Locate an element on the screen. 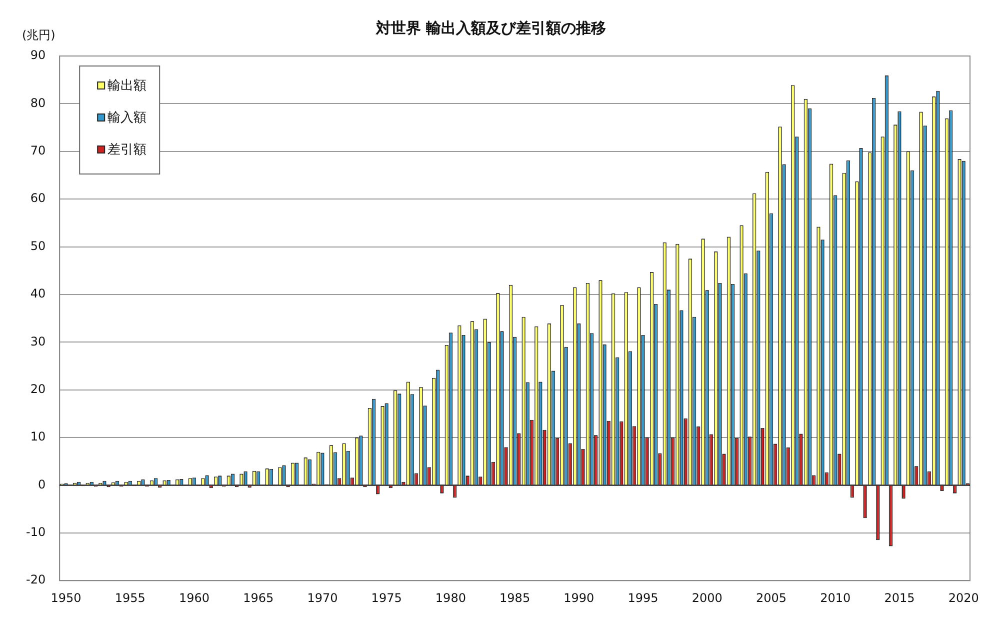 The image size is (990, 619). y-tick-label: 0 is located at coordinates (42, 484).